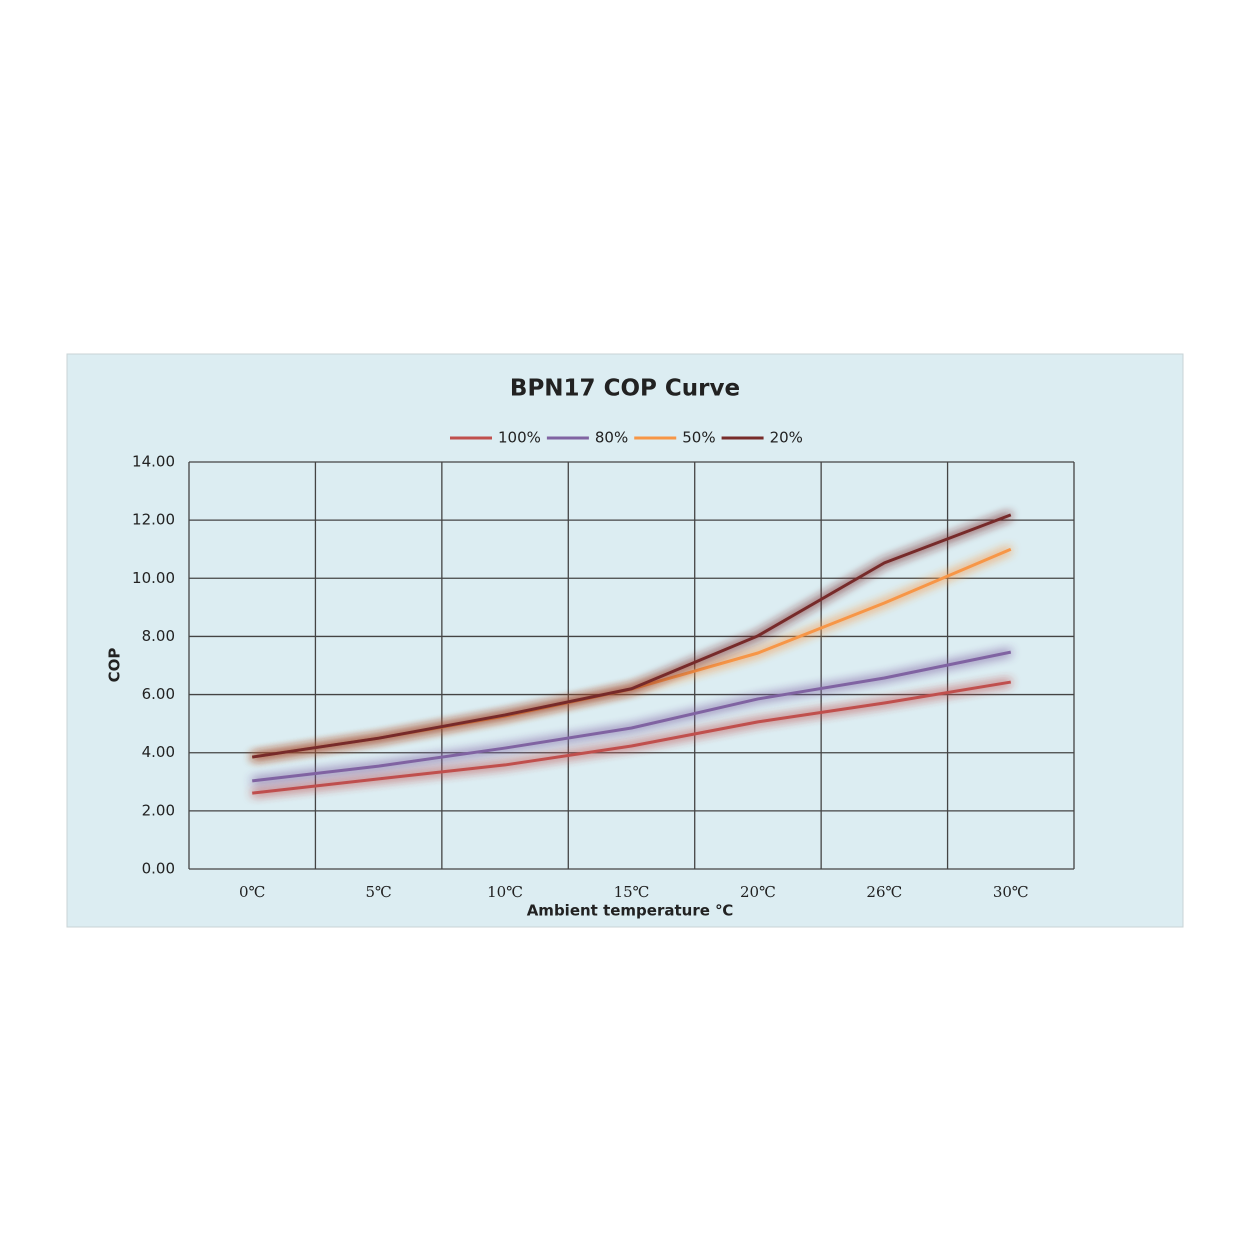 The height and width of the screenshot is (1252, 1252). What do you see at coordinates (115, 665) in the screenshot?
I see `y-axis-title: COP` at bounding box center [115, 665].